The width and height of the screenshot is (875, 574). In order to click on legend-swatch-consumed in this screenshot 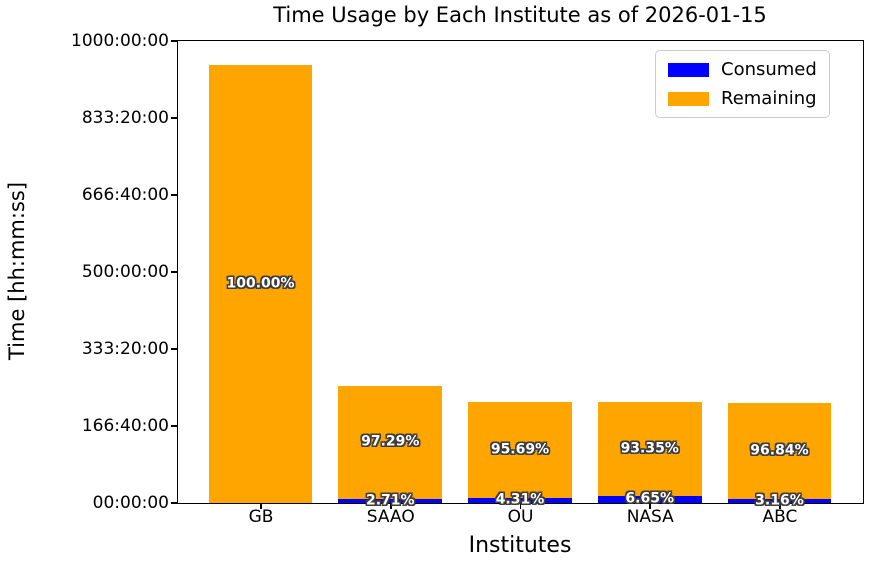, I will do `click(688, 69)`.